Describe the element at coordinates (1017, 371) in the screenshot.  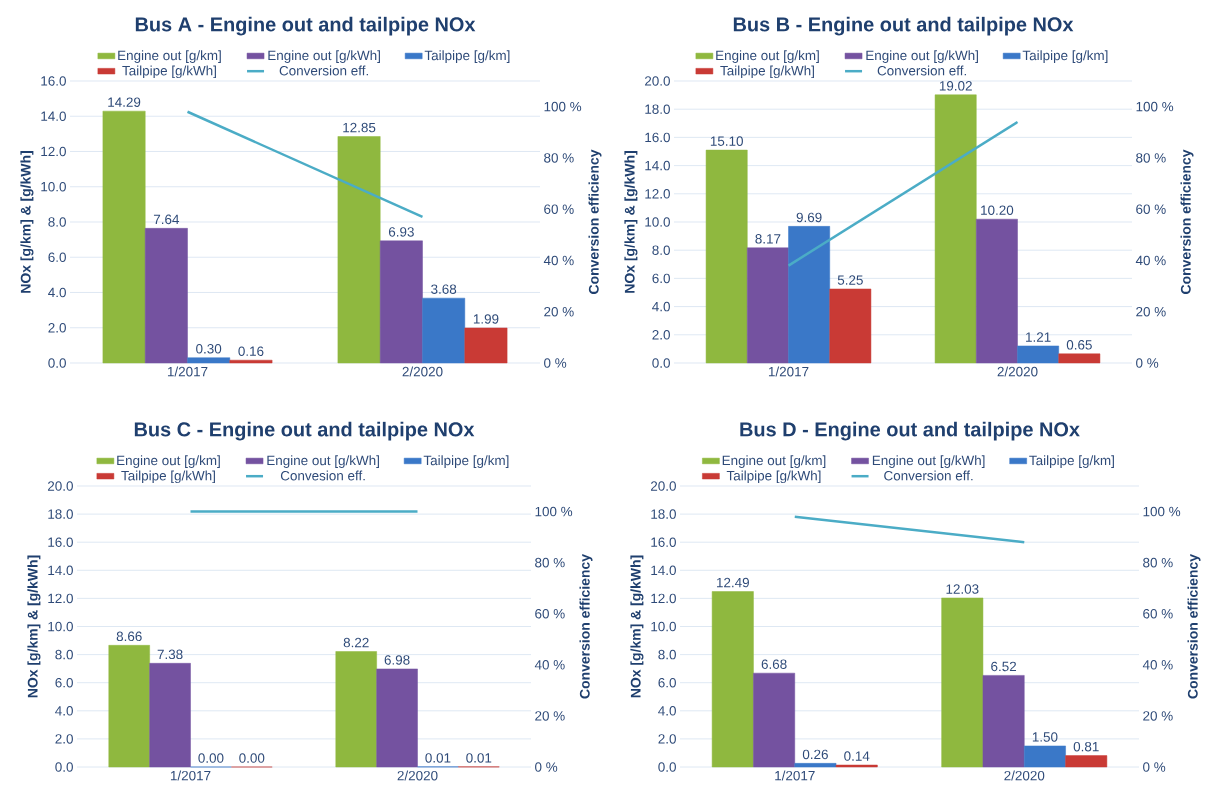
I see `x-tick-label: 2/2020` at that location.